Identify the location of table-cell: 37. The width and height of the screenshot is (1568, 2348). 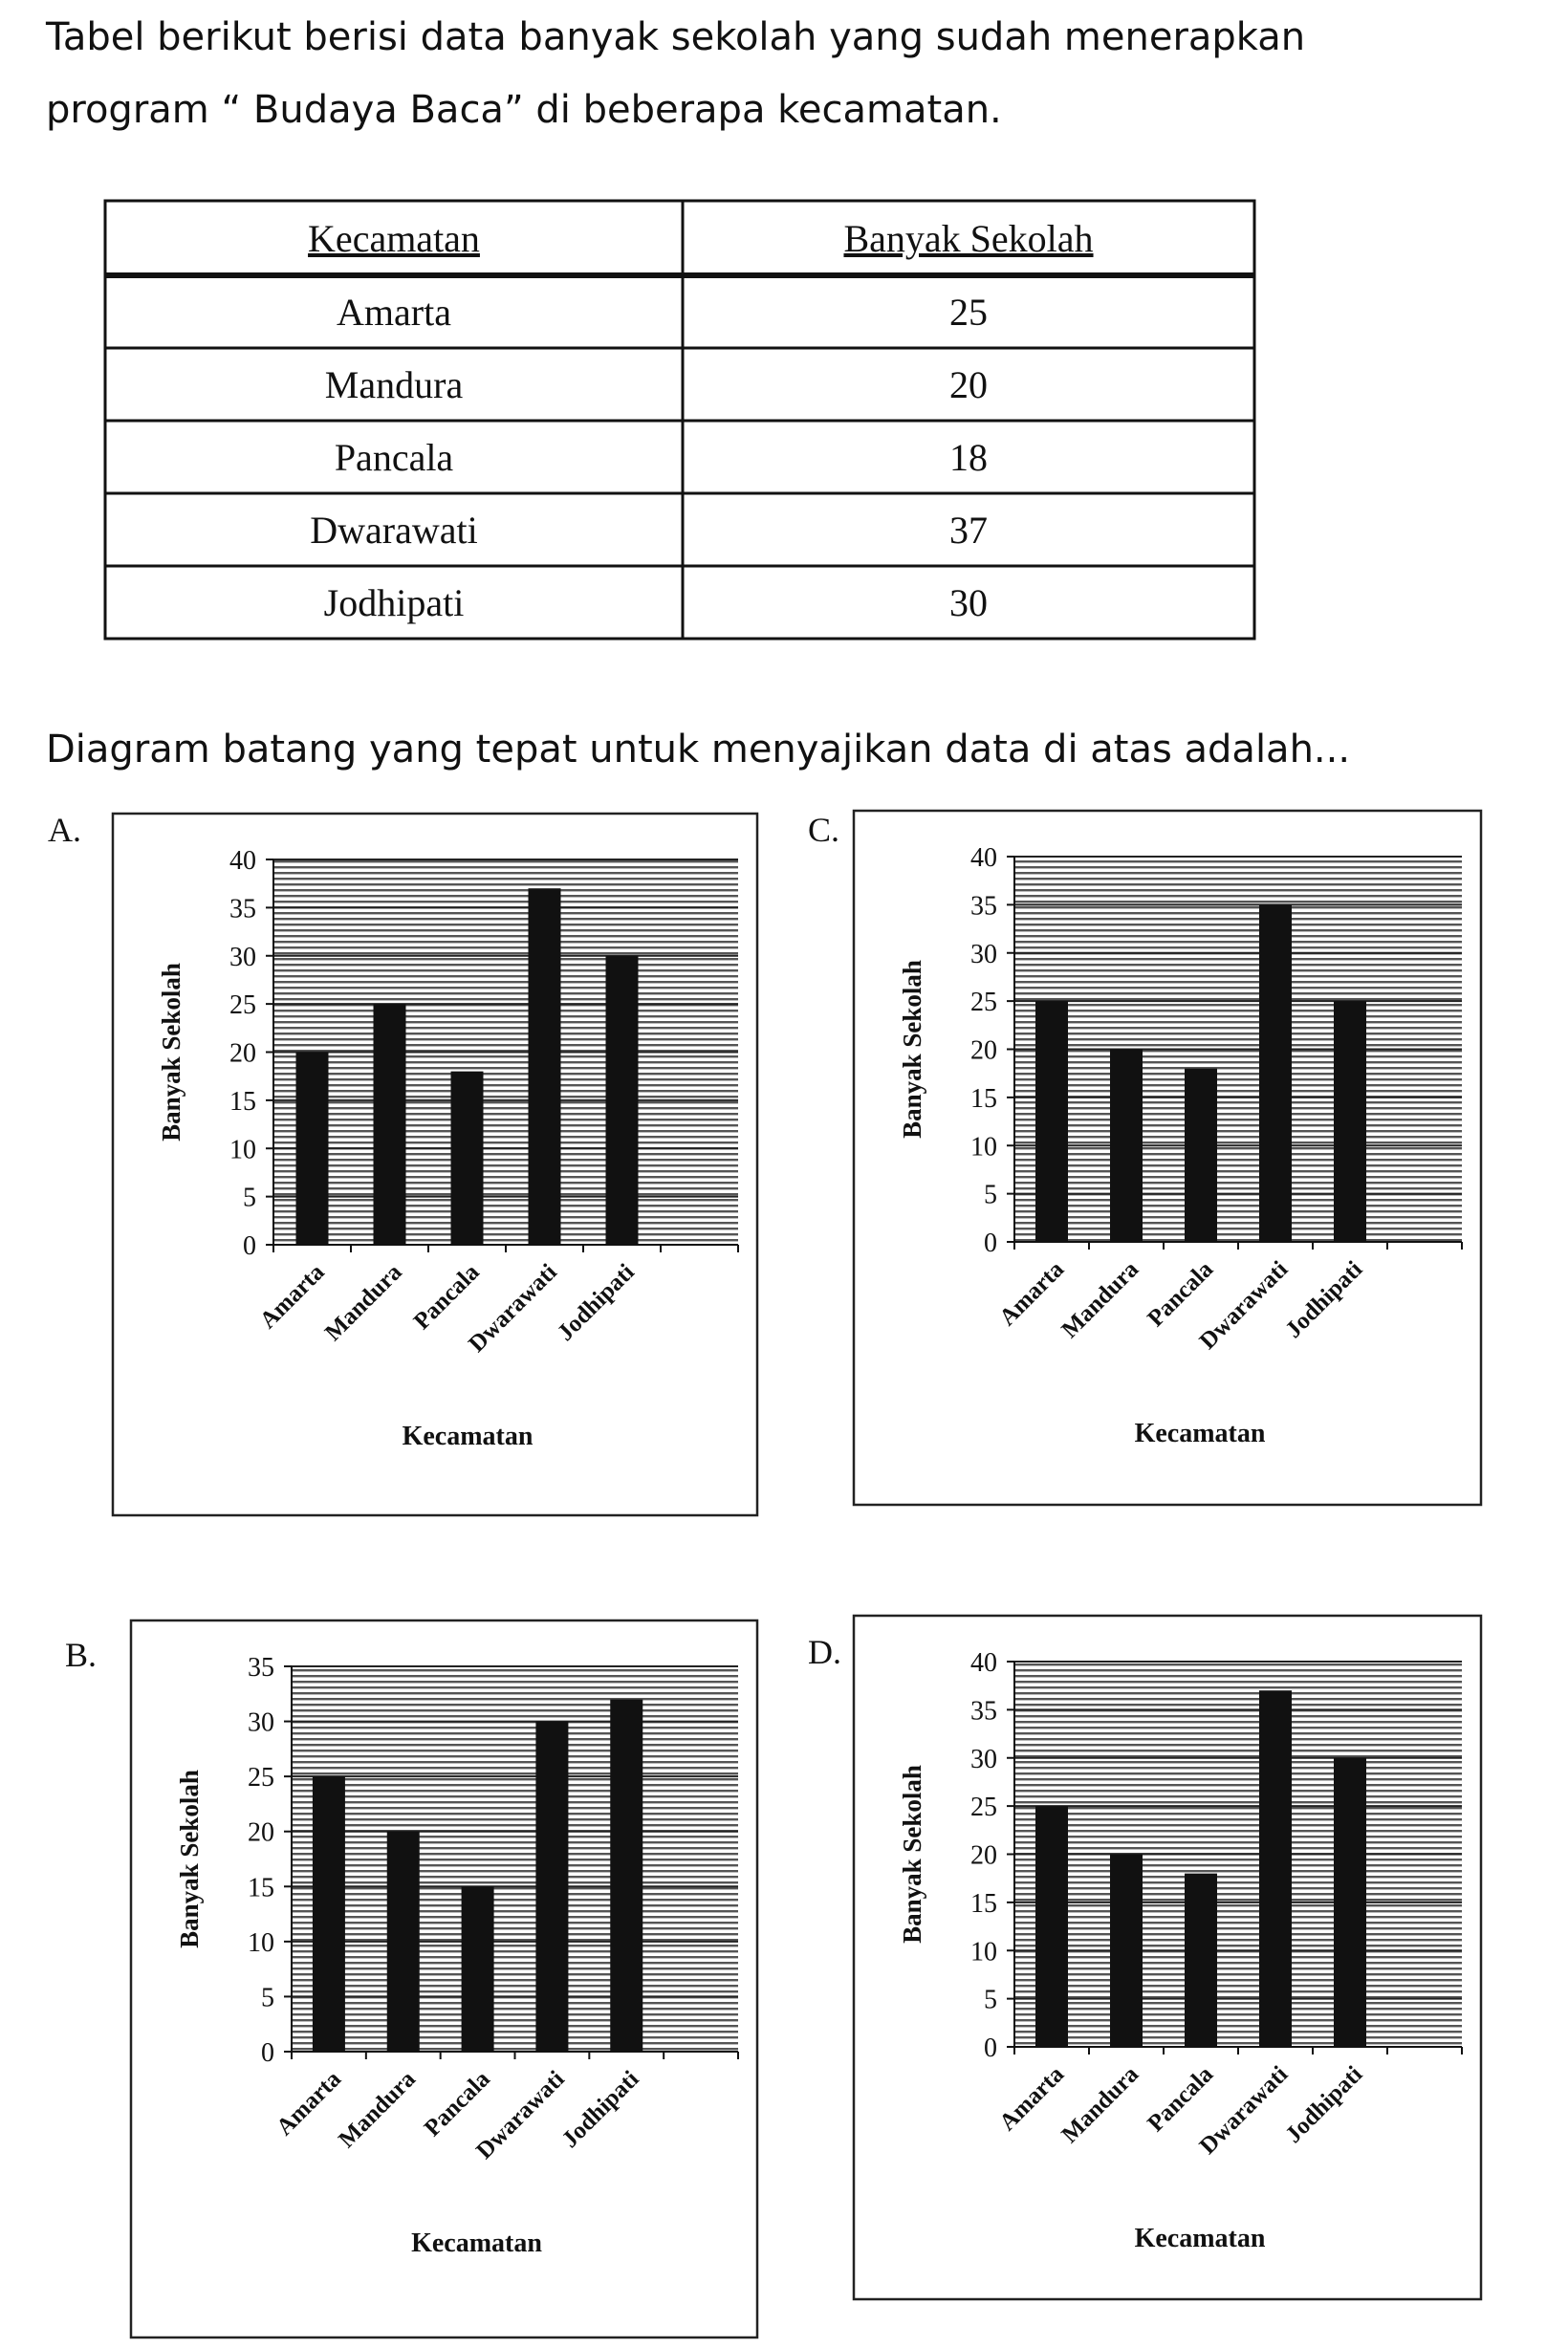
(968, 530).